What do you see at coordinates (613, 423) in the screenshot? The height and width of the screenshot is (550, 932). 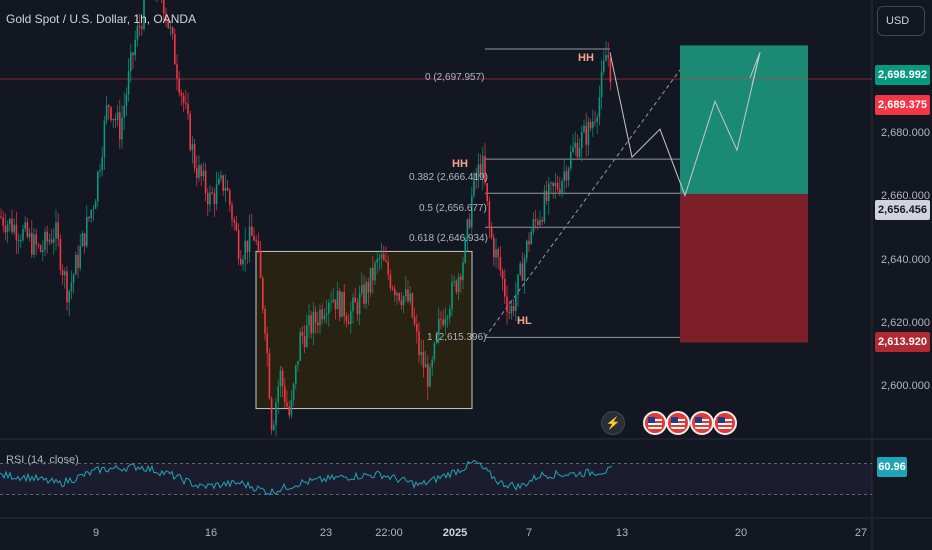 I see `lightning-icon: ⚡` at bounding box center [613, 423].